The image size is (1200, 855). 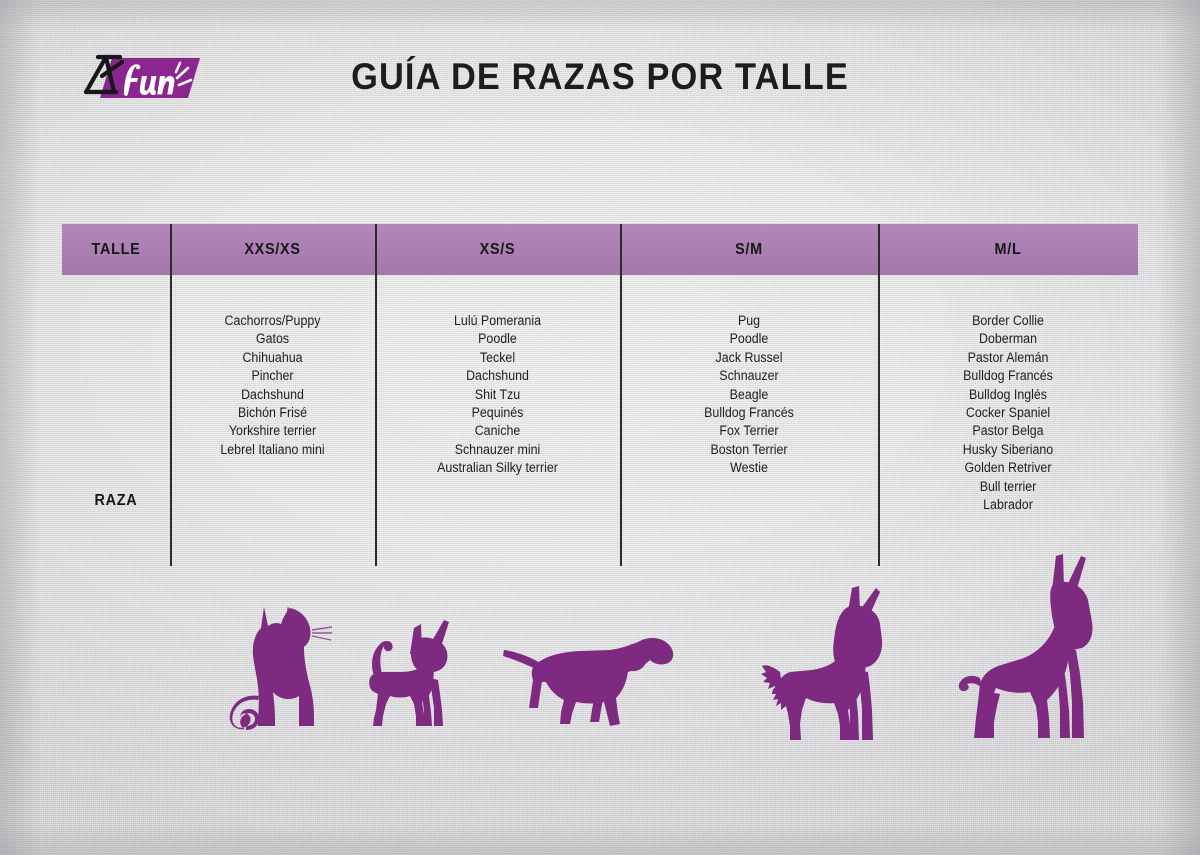 I want to click on breed-item: Fox Terrier, so click(x=749, y=431).